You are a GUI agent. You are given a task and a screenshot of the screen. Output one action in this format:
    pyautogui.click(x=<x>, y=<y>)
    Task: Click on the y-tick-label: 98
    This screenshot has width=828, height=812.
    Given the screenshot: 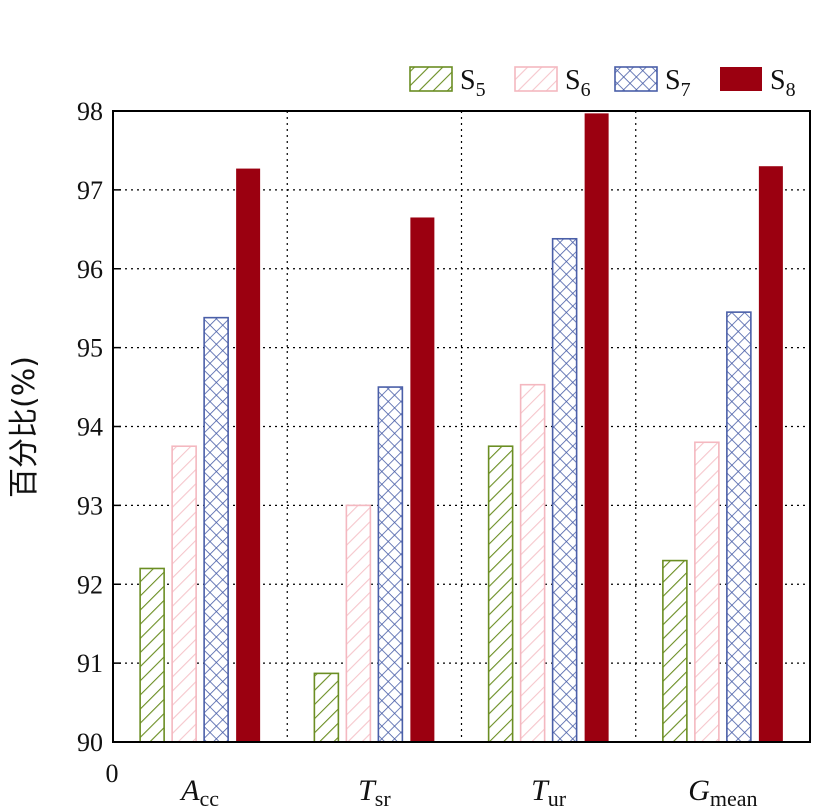 What is the action you would take?
    pyautogui.click(x=90, y=111)
    